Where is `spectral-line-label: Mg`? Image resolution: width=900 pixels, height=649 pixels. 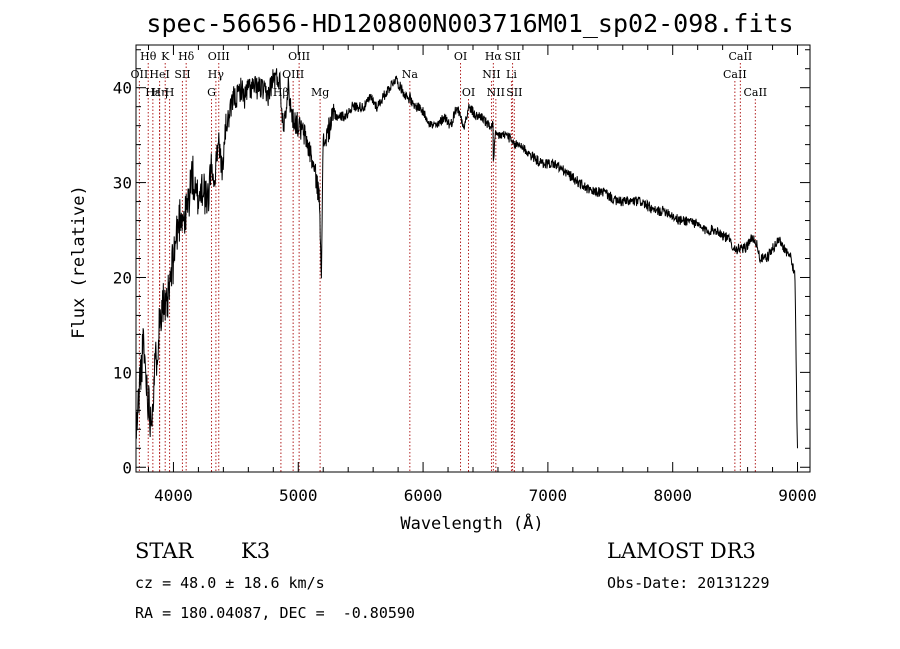
spectral-line-label: Mg is located at coordinates (320, 92).